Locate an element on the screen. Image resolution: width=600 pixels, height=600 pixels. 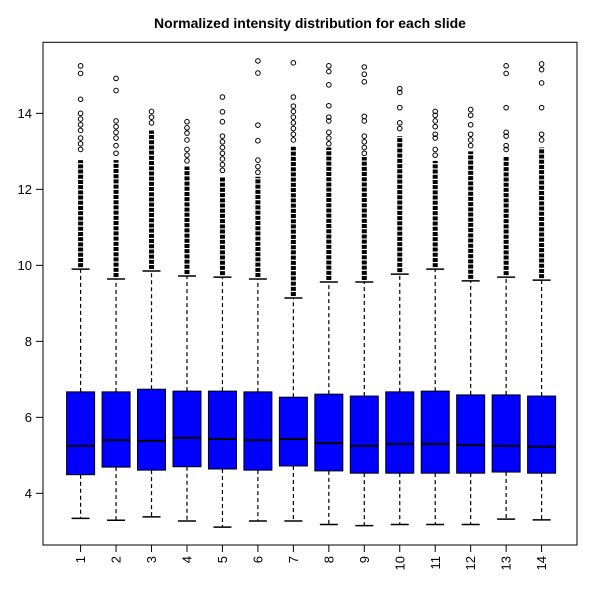
x-axis-tick-label: 7 is located at coordinates (293, 559).